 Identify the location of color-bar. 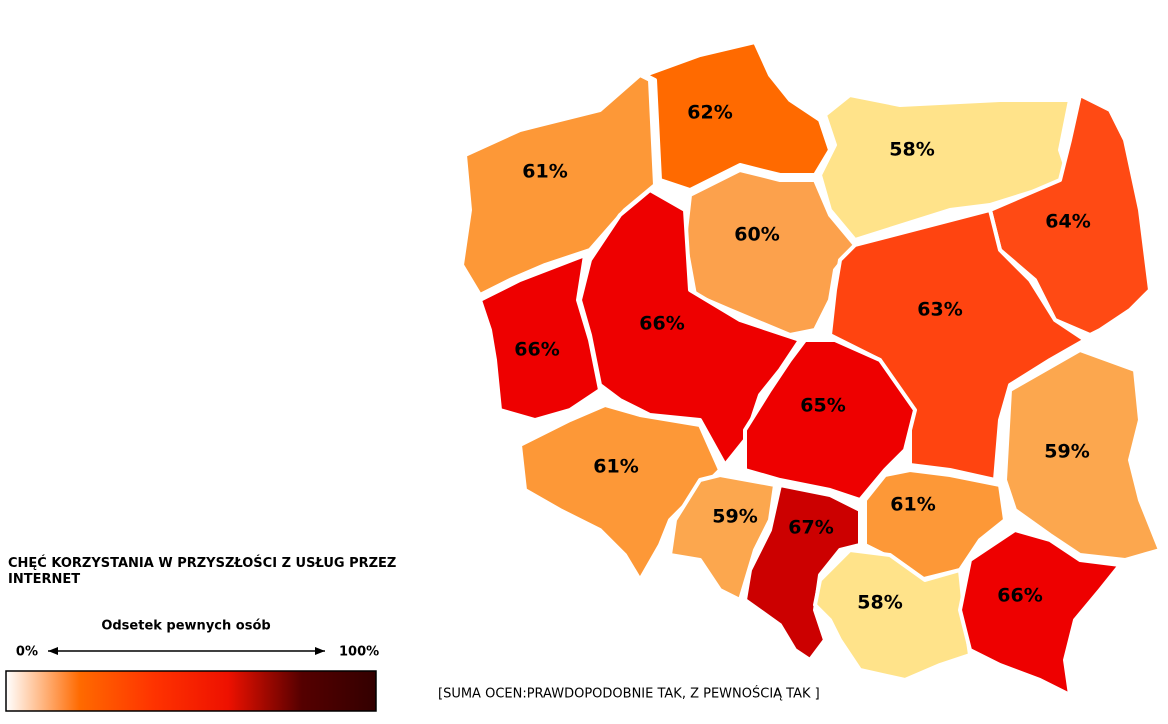
(191, 691).